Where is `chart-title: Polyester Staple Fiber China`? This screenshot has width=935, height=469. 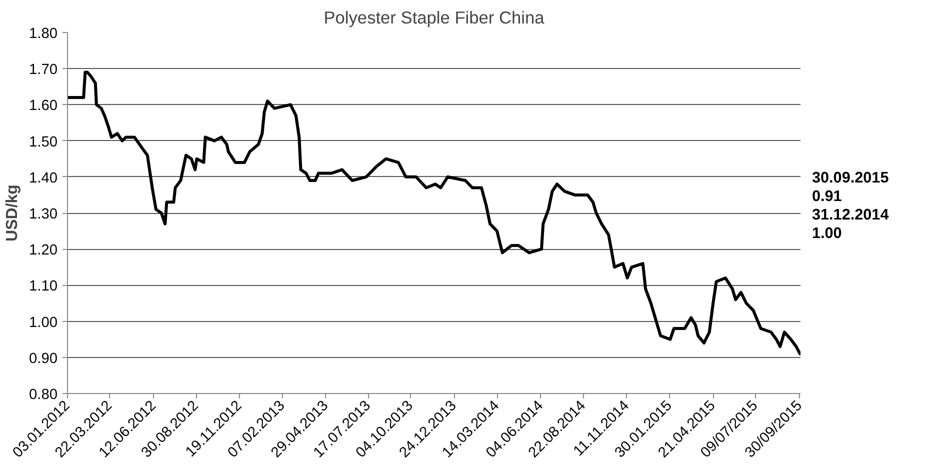 chart-title: Polyester Staple Fiber China is located at coordinates (434, 18).